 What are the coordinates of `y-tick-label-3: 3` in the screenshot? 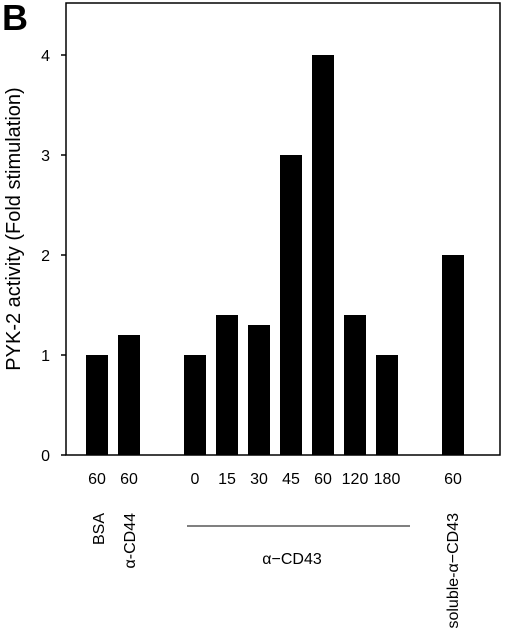 It's located at (45, 156).